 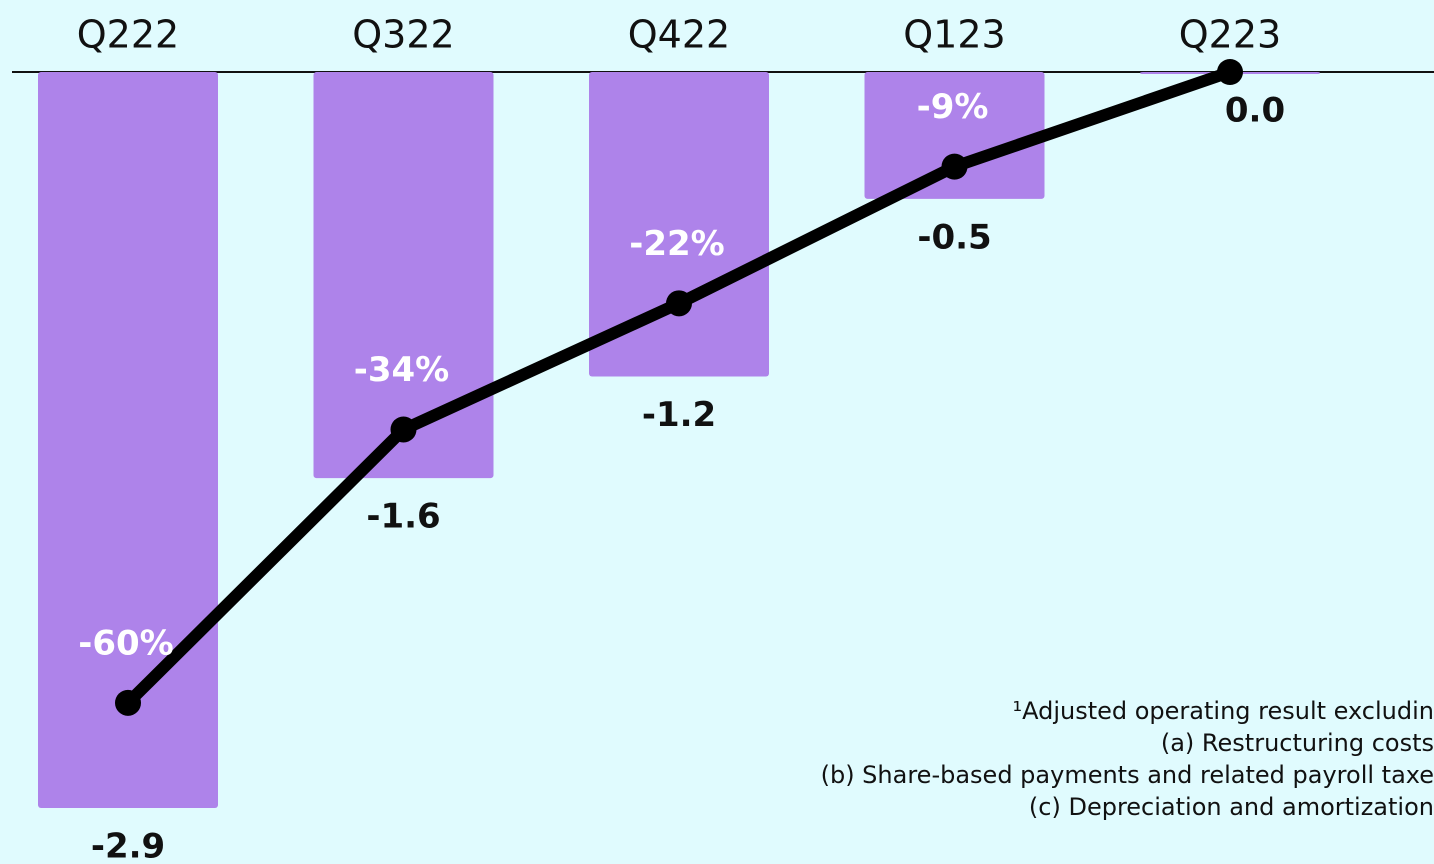 What do you see at coordinates (679, 35) in the screenshot?
I see `x-tick-label: Q422` at bounding box center [679, 35].